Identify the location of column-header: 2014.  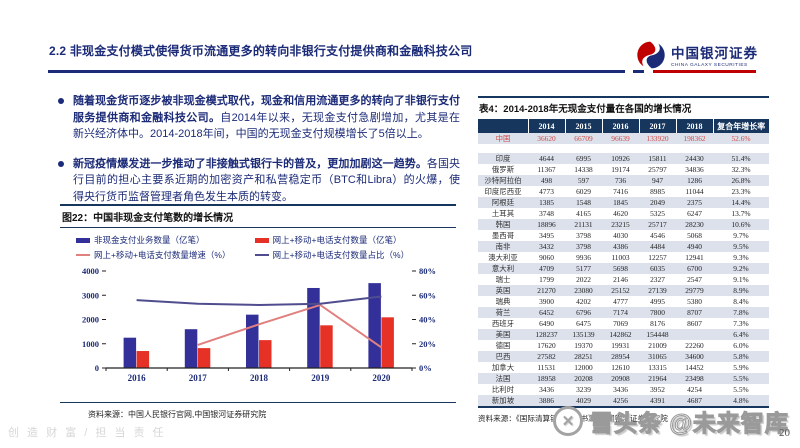
(547, 126).